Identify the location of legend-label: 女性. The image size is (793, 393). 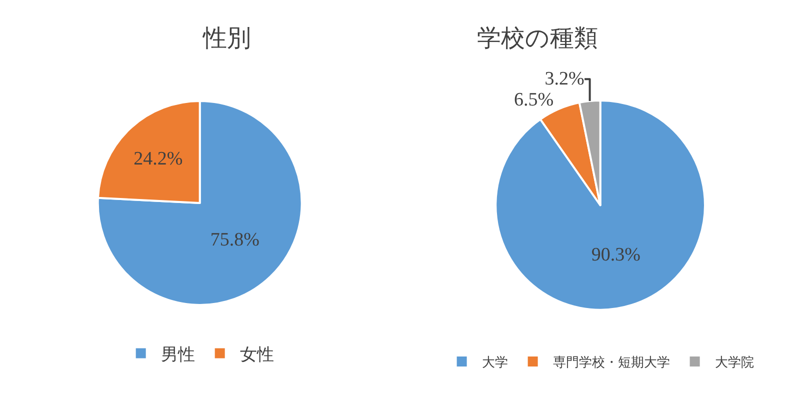
(257, 354).